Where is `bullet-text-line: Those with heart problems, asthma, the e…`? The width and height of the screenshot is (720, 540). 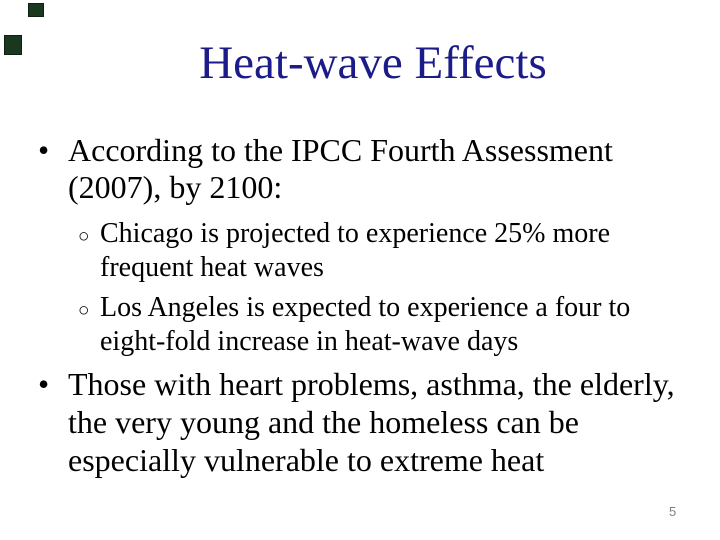
bullet-text-line: Those with heart problems, asthma, the e… is located at coordinates (371, 384).